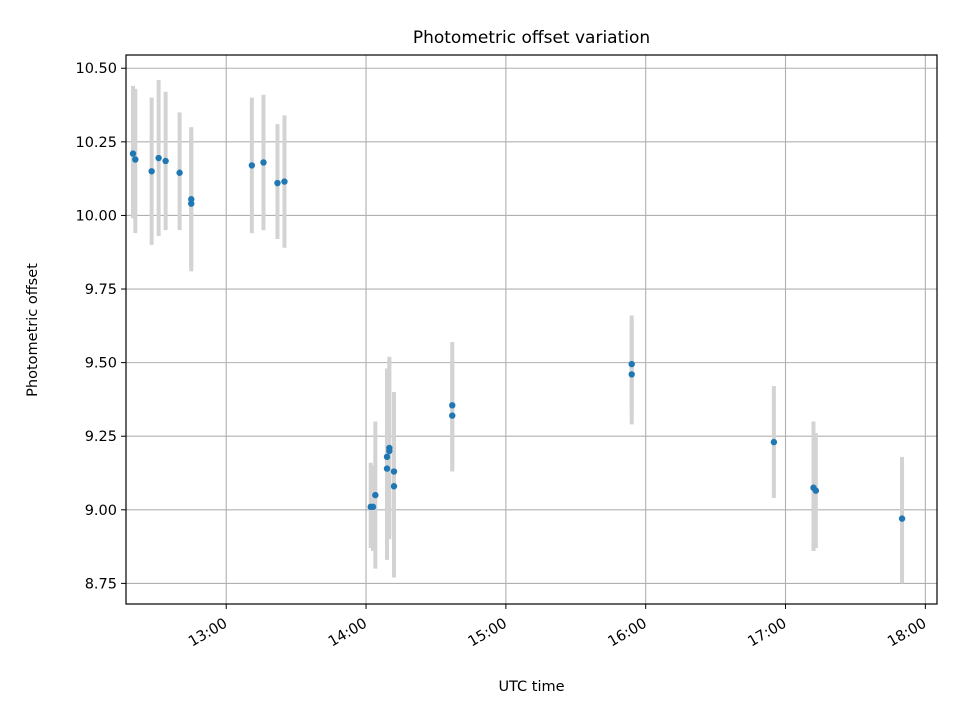  Describe the element at coordinates (101, 511) in the screenshot. I see `y-tick-label: 9.00` at that location.